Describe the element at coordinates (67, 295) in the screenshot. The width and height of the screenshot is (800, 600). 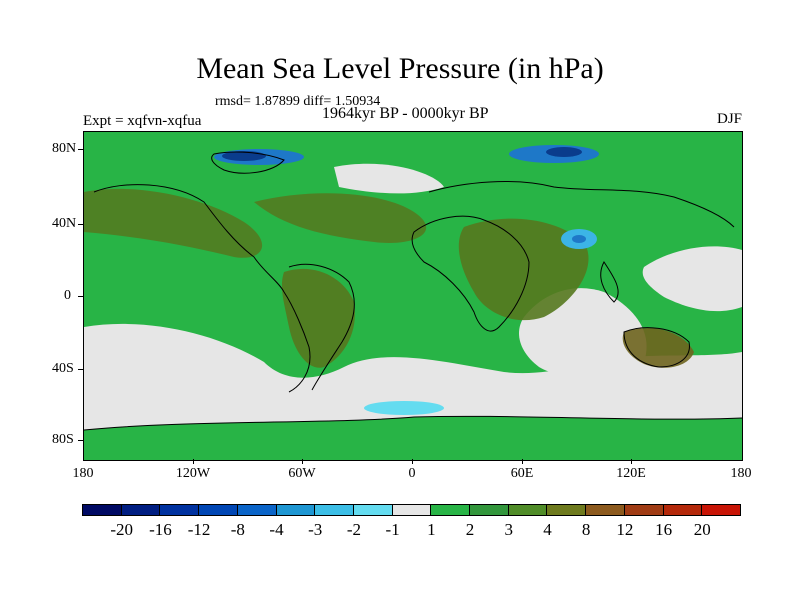
I see `lat-label-equator: 0` at that location.